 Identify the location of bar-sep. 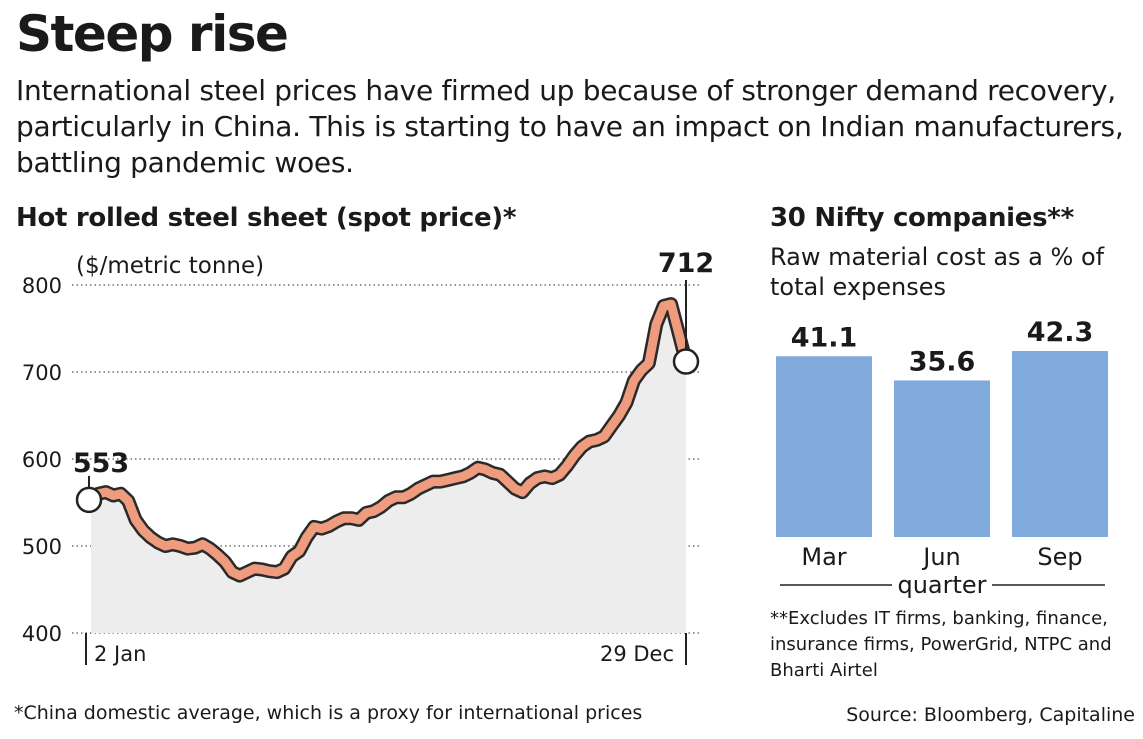
(1060, 444).